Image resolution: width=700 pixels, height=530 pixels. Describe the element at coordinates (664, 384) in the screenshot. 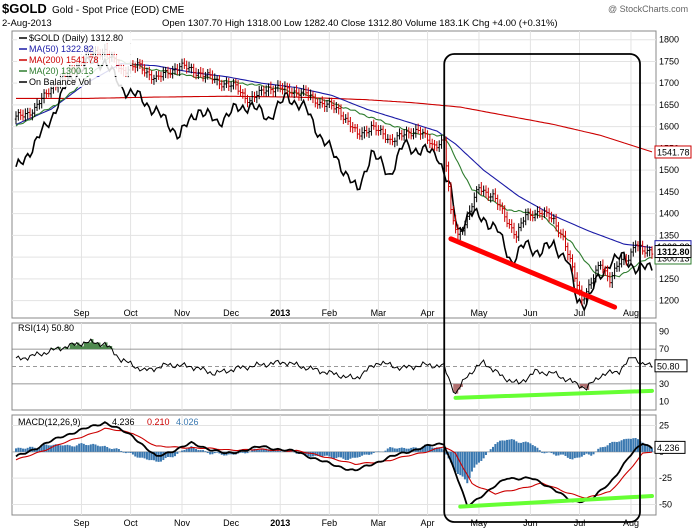

I see `rsi-y-tick: 30` at that location.